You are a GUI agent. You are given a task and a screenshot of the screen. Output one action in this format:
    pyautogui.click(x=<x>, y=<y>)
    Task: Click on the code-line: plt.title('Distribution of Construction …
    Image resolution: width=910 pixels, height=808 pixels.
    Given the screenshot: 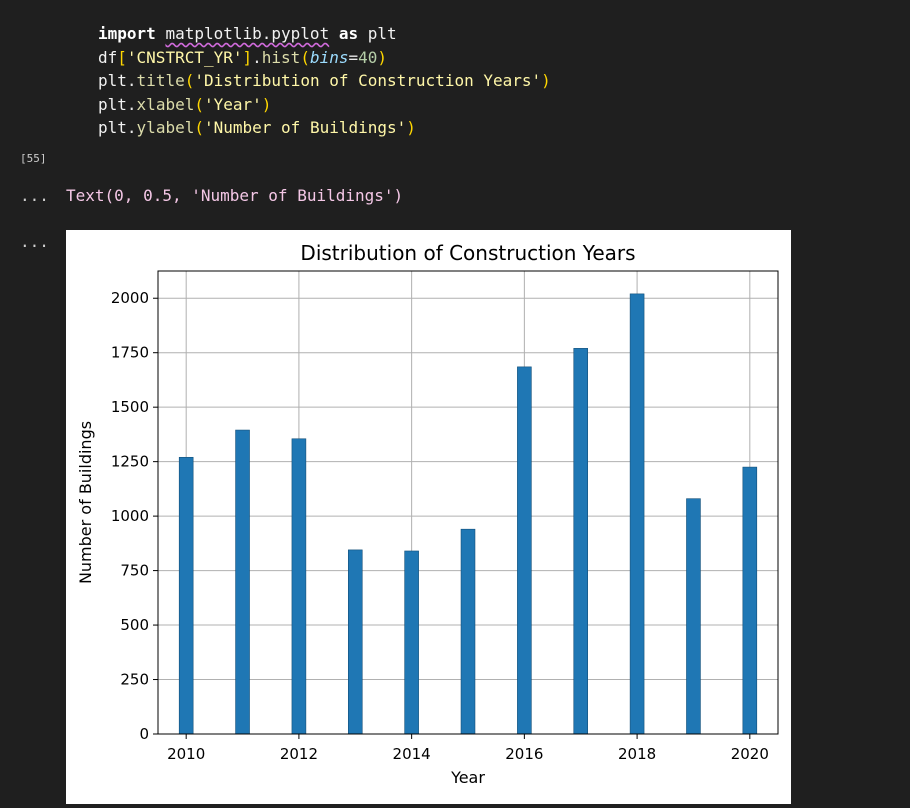 What is the action you would take?
    pyautogui.click(x=324, y=81)
    